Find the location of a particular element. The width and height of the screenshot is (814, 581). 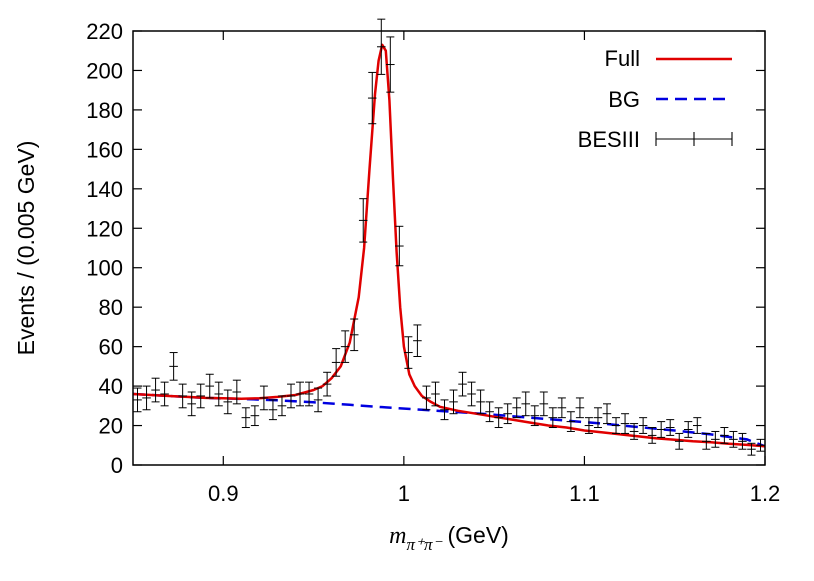

y-axis-label: Events / (0.005 GeV) is located at coordinates (26, 248).